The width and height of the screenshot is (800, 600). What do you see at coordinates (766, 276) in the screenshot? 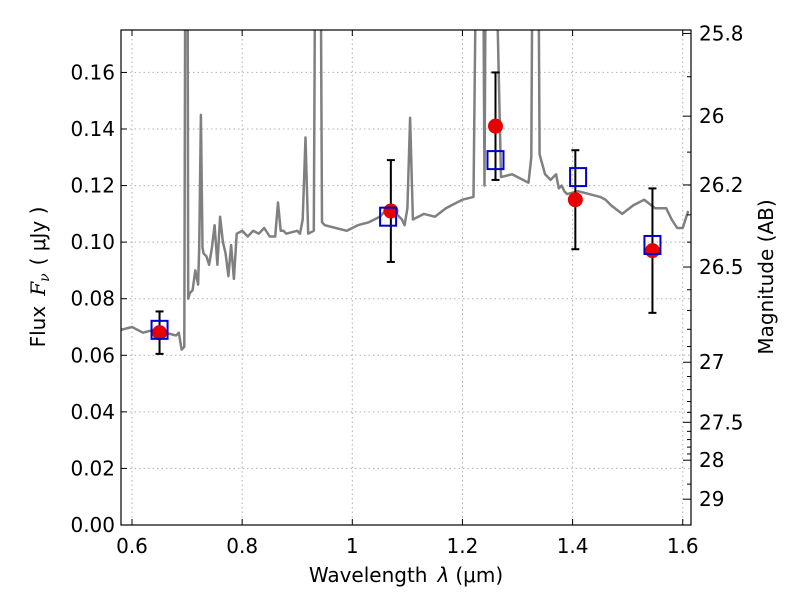
I see `y2-axis-title: Magnitude (AB)` at bounding box center [766, 276].